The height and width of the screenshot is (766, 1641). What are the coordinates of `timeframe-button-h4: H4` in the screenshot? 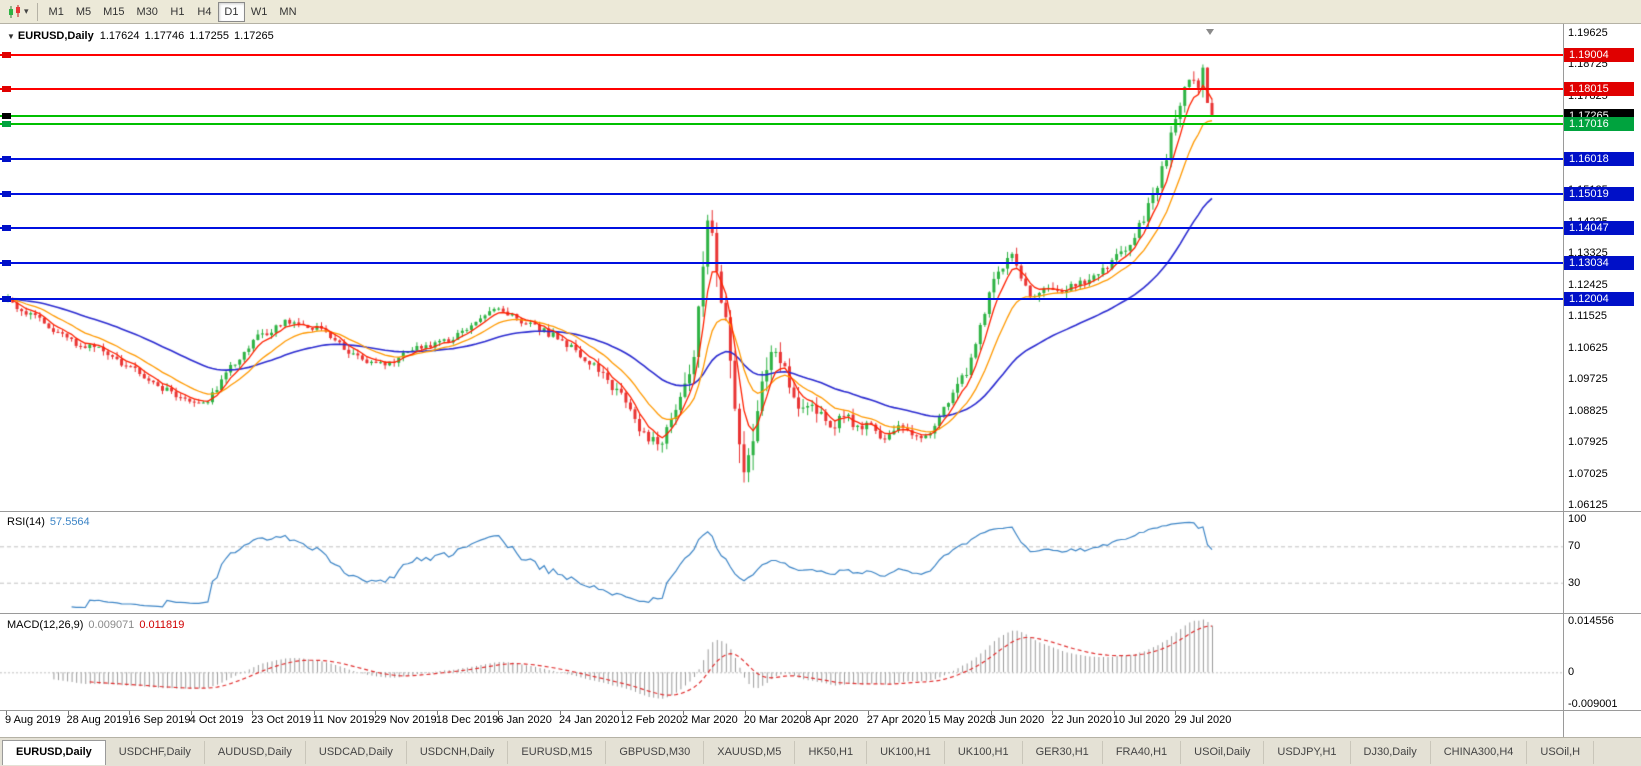 It's located at (204, 12).